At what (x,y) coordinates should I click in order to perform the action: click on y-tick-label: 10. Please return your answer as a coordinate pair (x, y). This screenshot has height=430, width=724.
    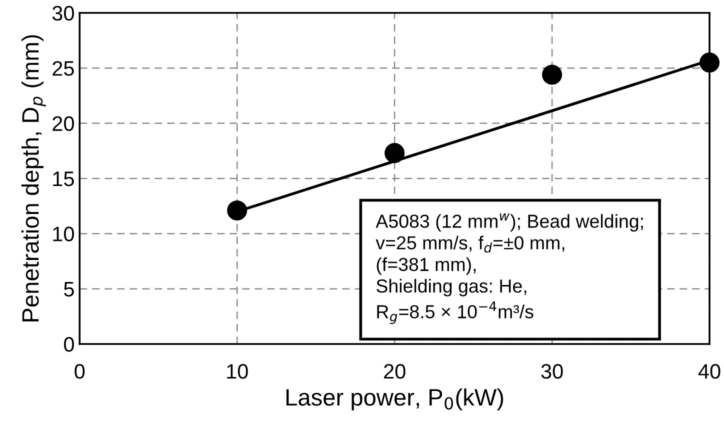
    Looking at the image, I should click on (63, 234).